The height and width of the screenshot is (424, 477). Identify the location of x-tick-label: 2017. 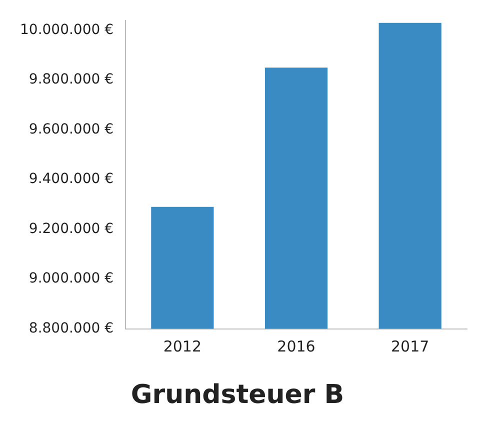
(410, 347).